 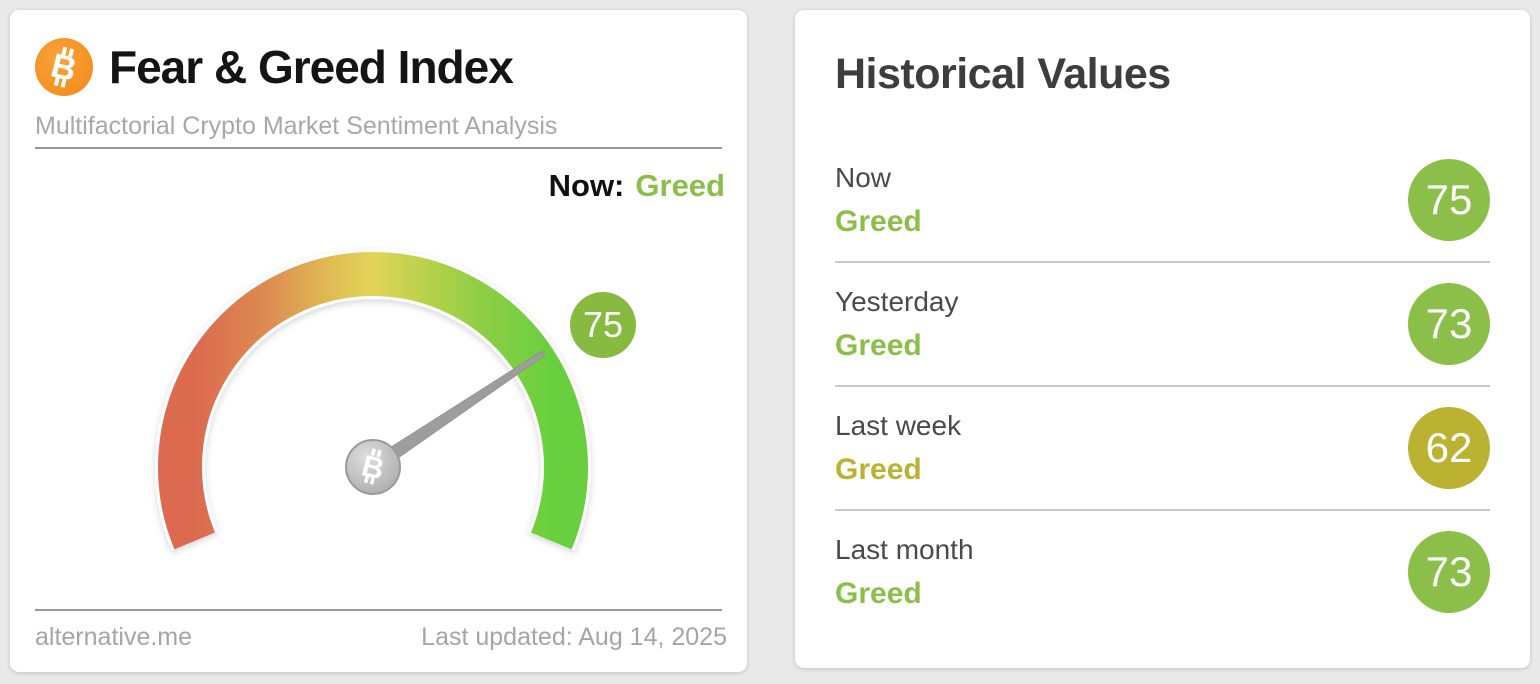 I want to click on history-row-yesterday: Yesterday Greed 73, so click(x=1162, y=325).